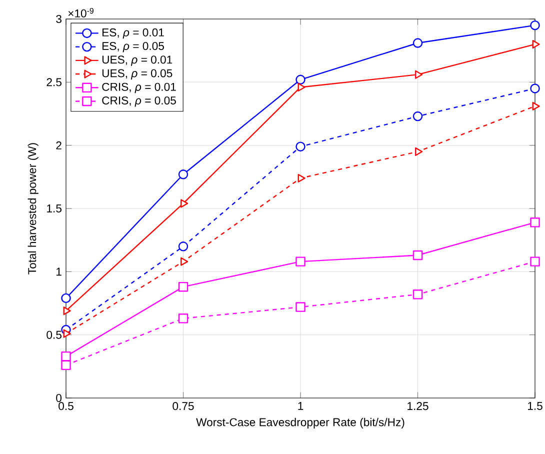 The image size is (545, 454). Describe the element at coordinates (133, 33) in the screenshot. I see `legend-label: ES, ρ = 0.01` at that location.